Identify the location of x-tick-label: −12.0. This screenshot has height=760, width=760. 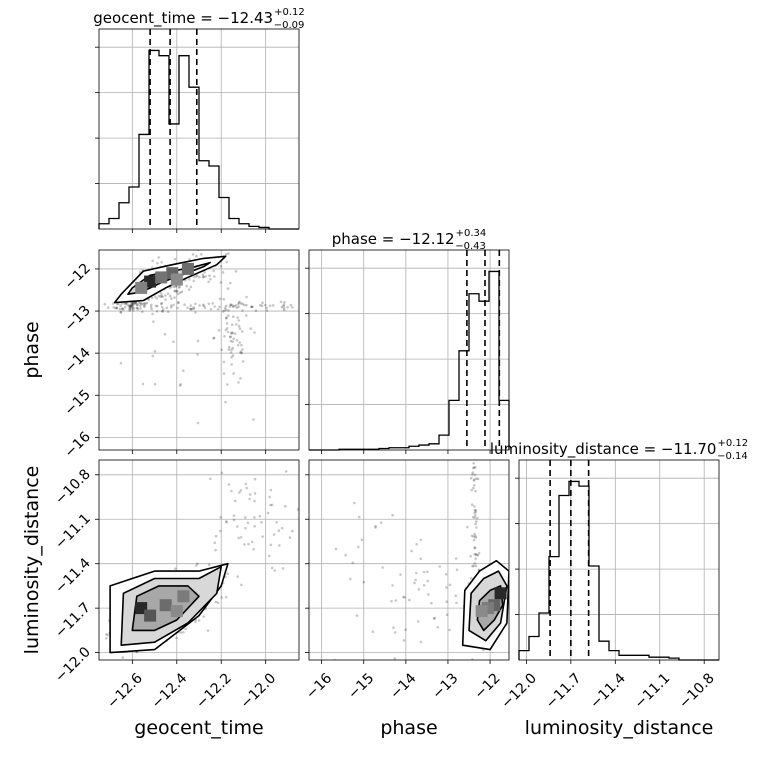
(519, 691).